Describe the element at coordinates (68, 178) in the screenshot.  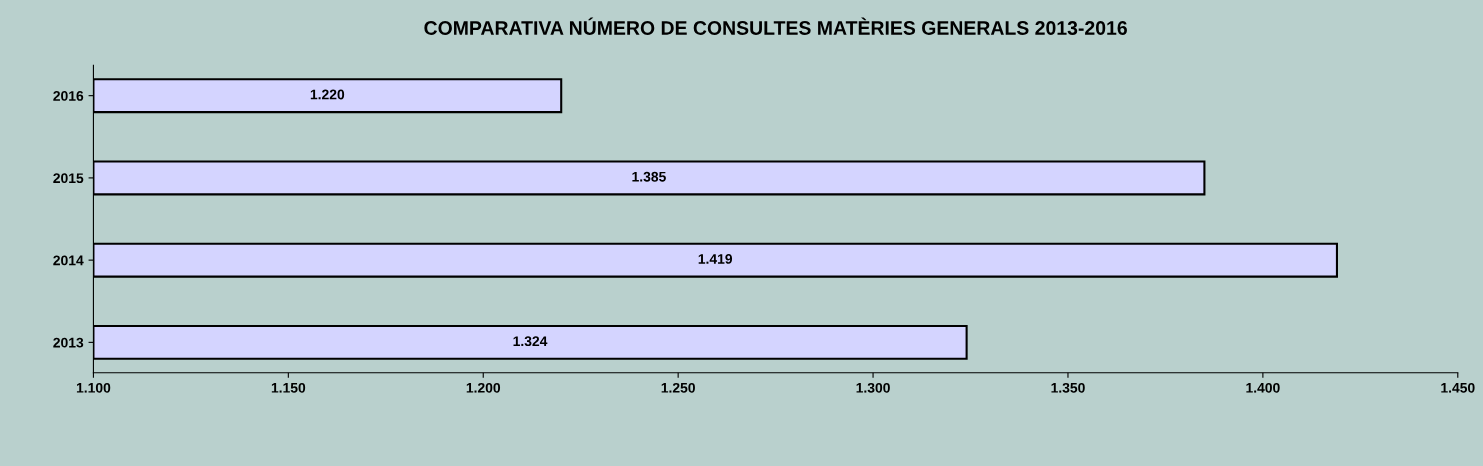
I see `y-tick-label: 2015` at that location.